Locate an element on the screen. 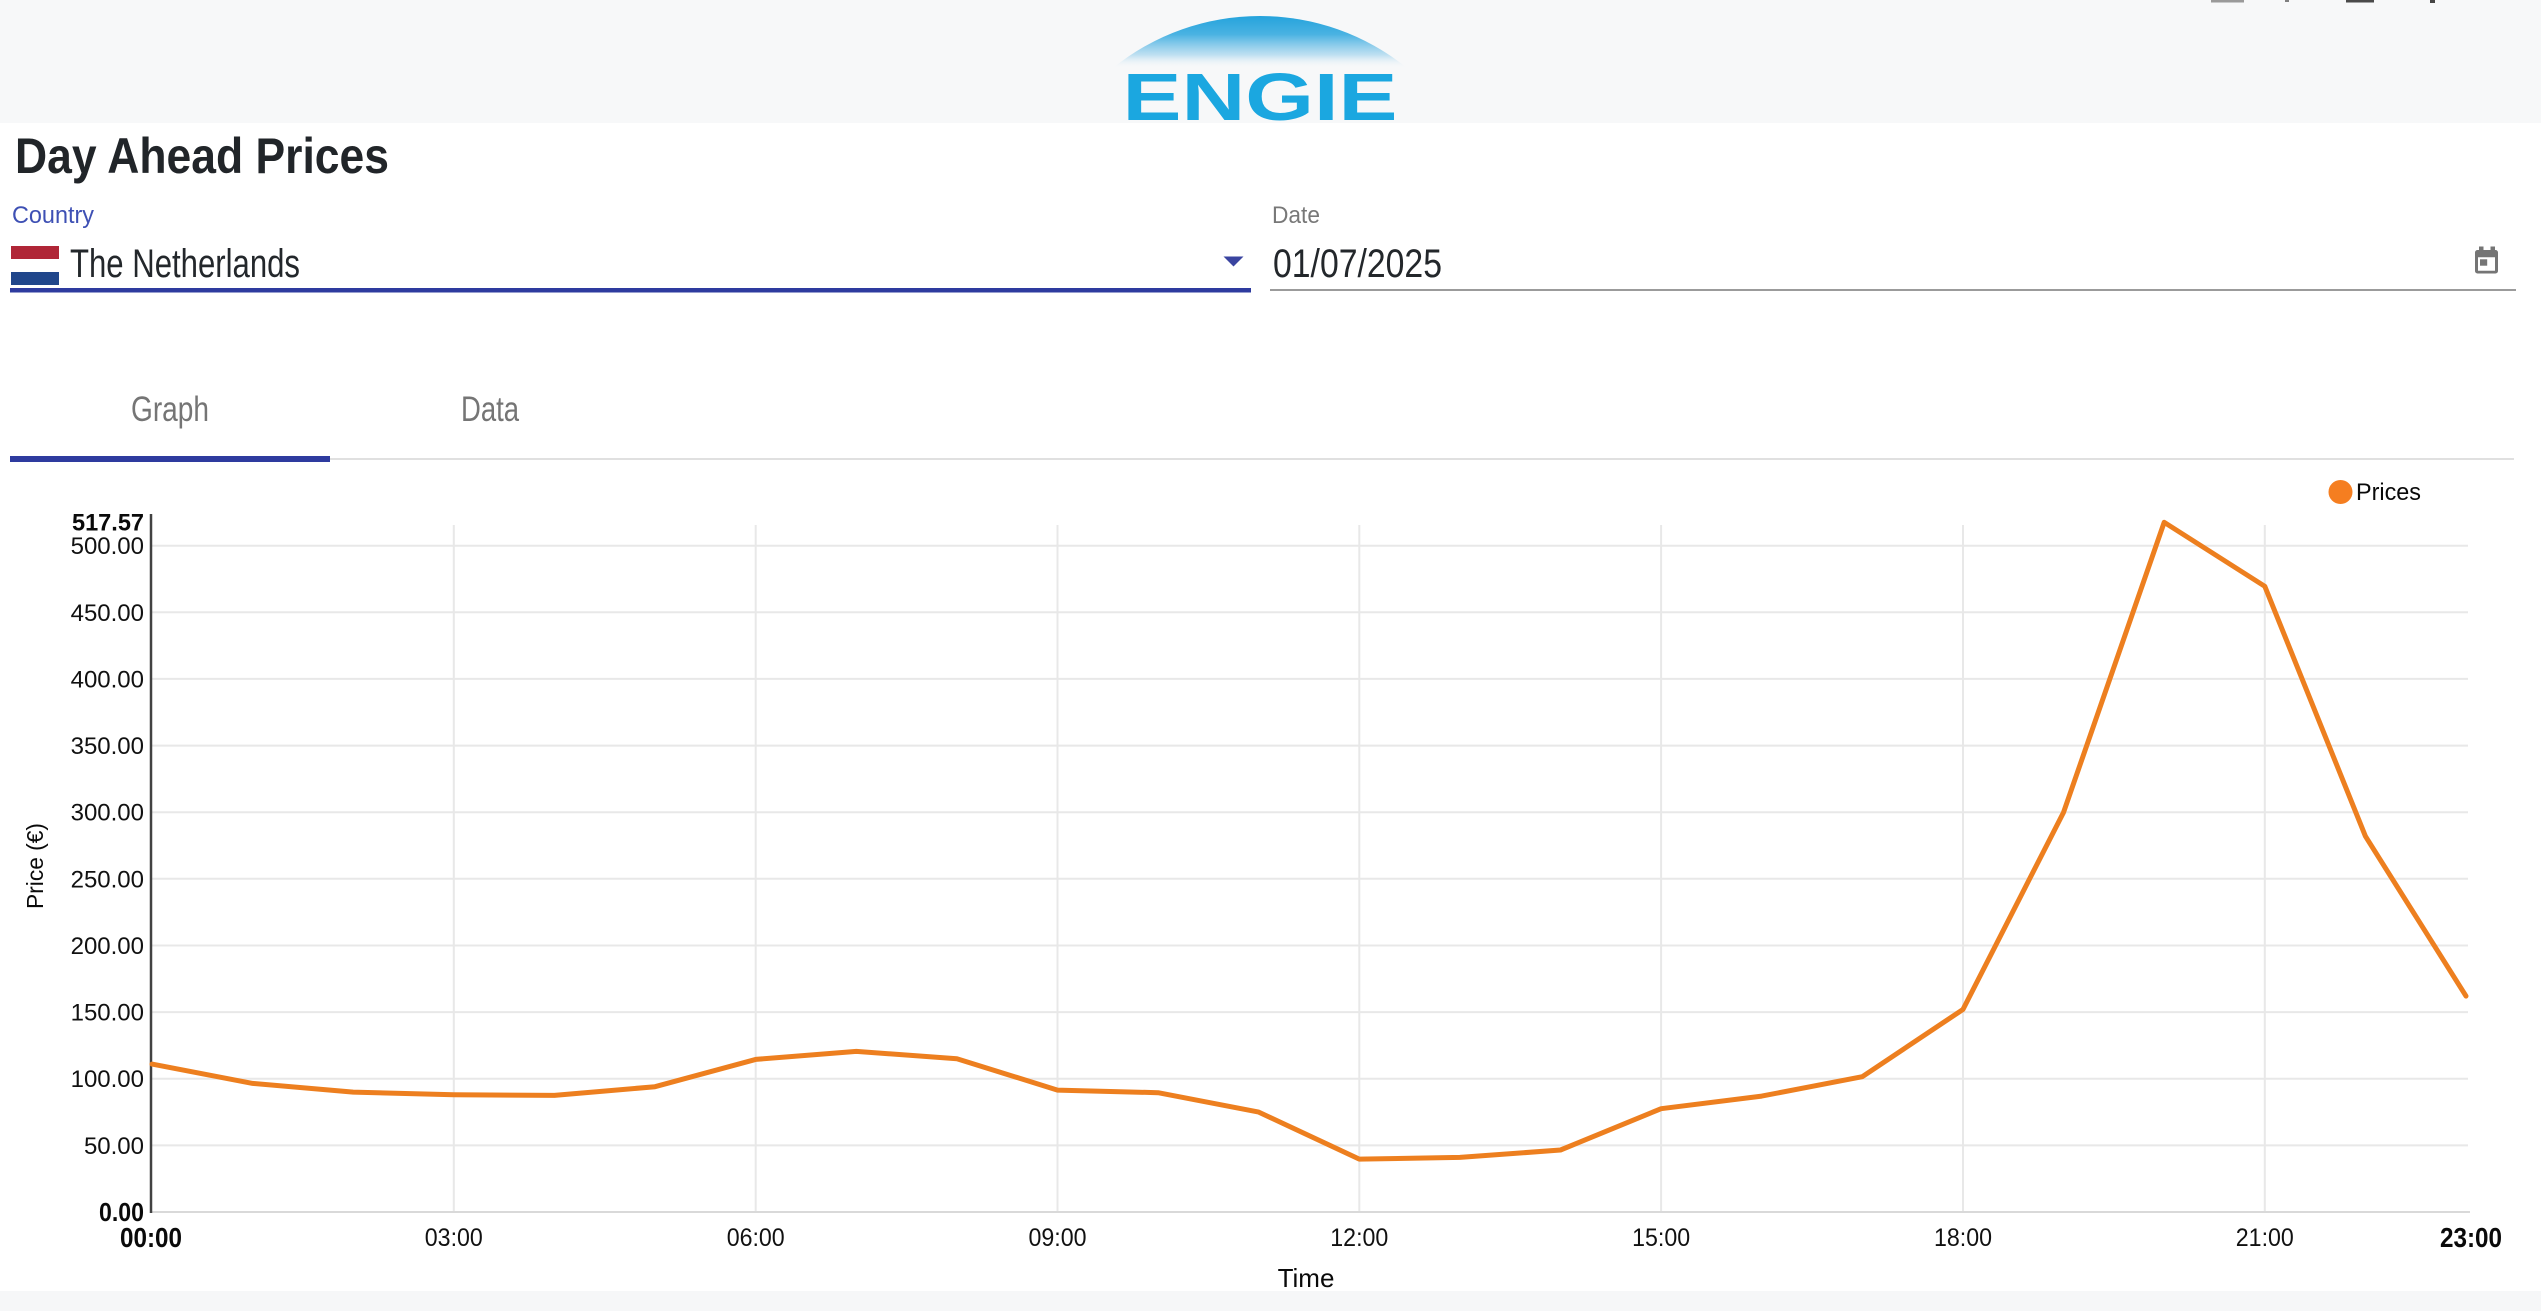 The image size is (2541, 1311). svg-text: ENGIE is located at coordinates (1260, 97).